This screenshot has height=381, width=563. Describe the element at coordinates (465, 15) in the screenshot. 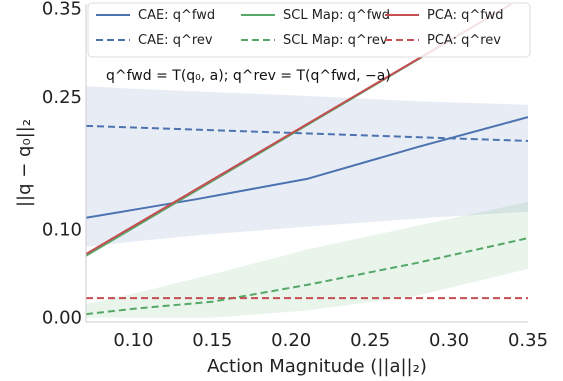

I see `legend-label-pca-q-fwd: PCA: q^fwd` at that location.